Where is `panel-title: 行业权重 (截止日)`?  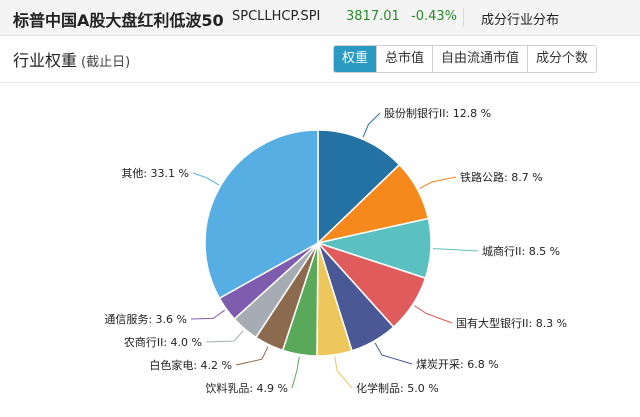
panel-title: 行业权重 (截止日) is located at coordinates (71, 59).